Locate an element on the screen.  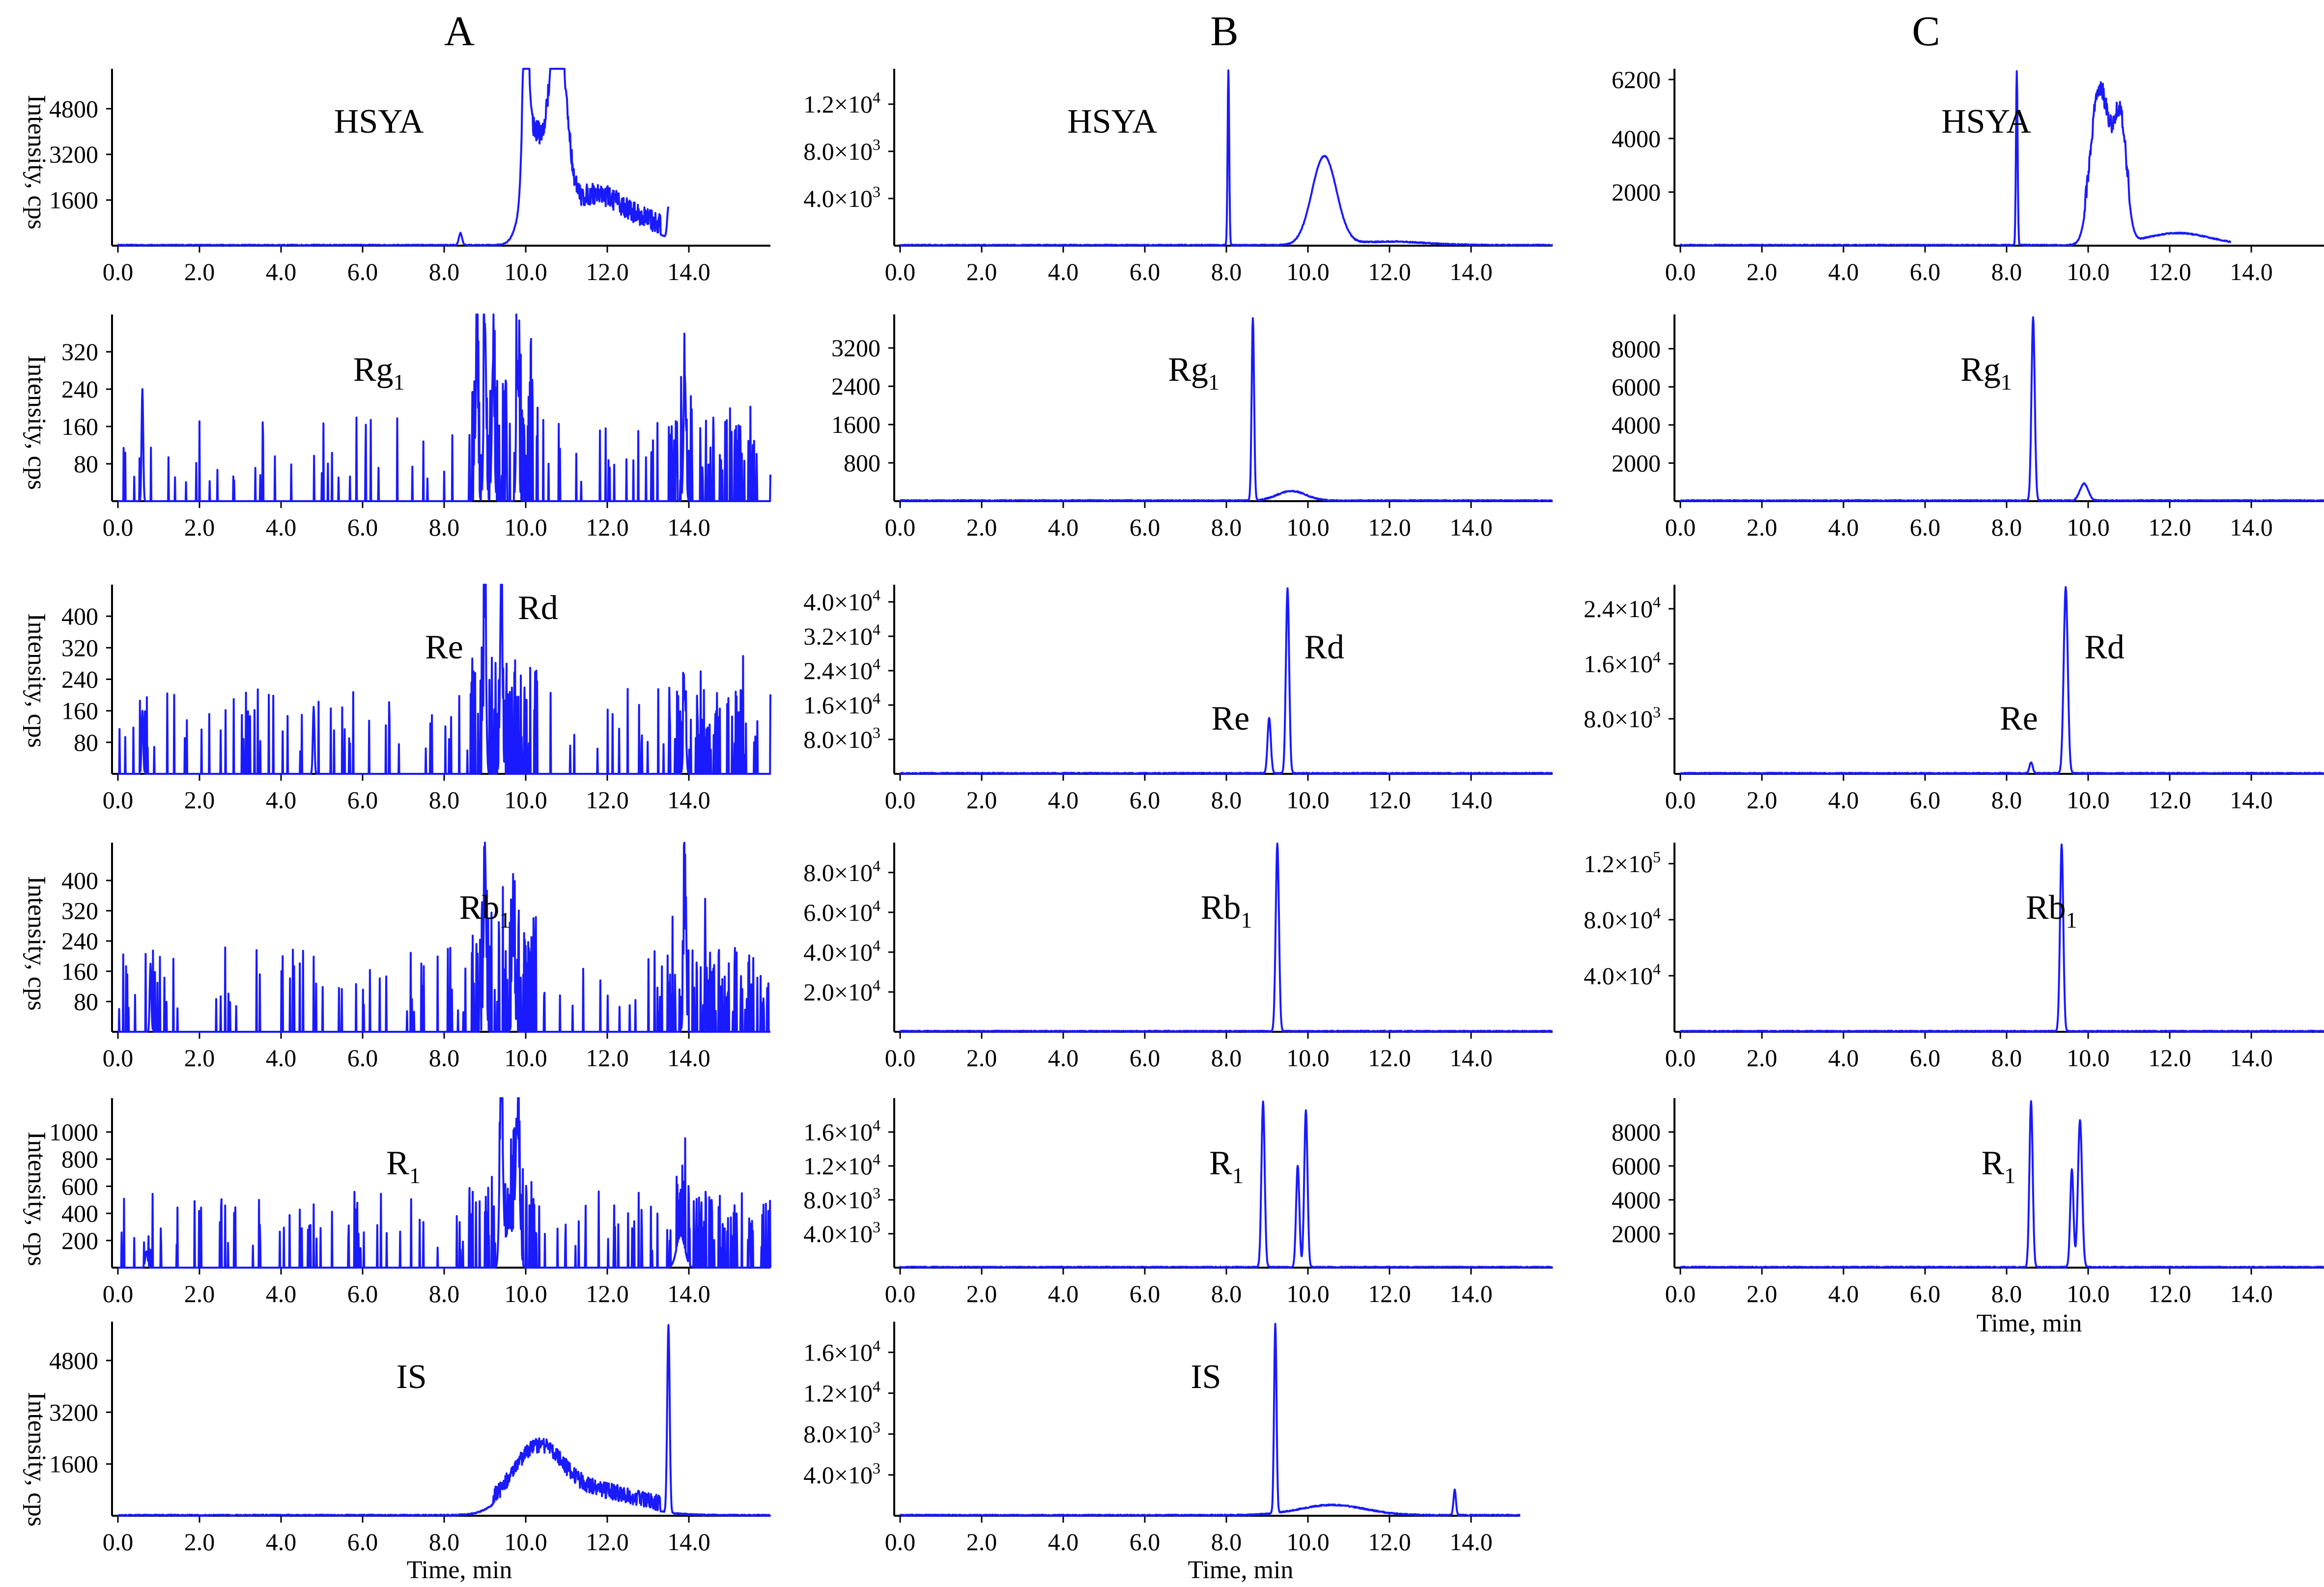
column-label-a: A is located at coordinates (459, 31).